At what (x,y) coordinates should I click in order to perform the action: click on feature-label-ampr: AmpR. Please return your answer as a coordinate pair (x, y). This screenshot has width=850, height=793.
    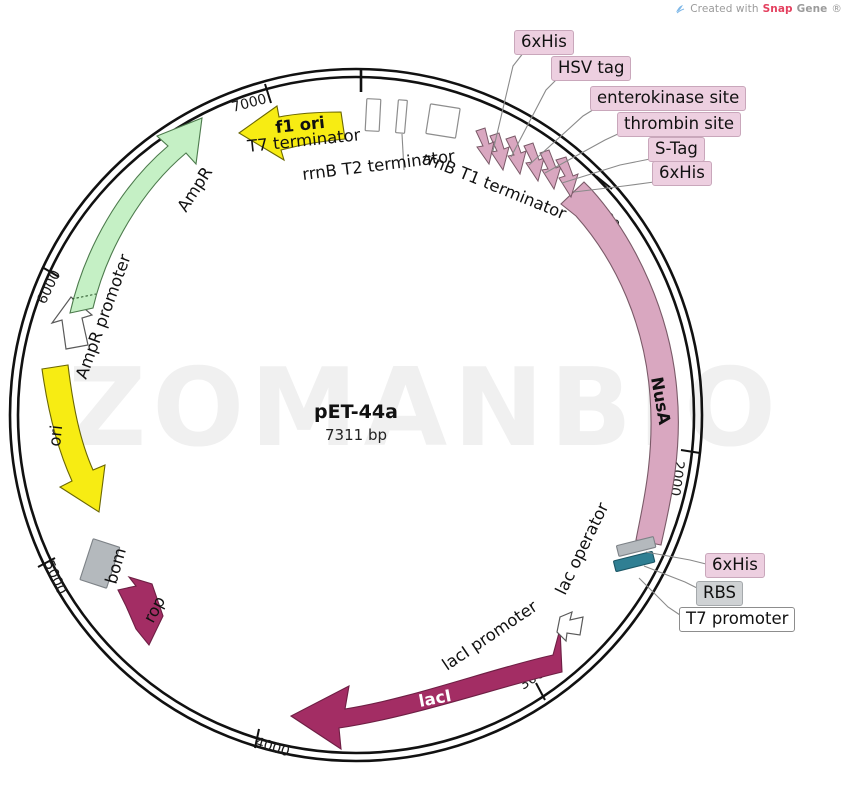
    Looking at the image, I should click on (194, 189).